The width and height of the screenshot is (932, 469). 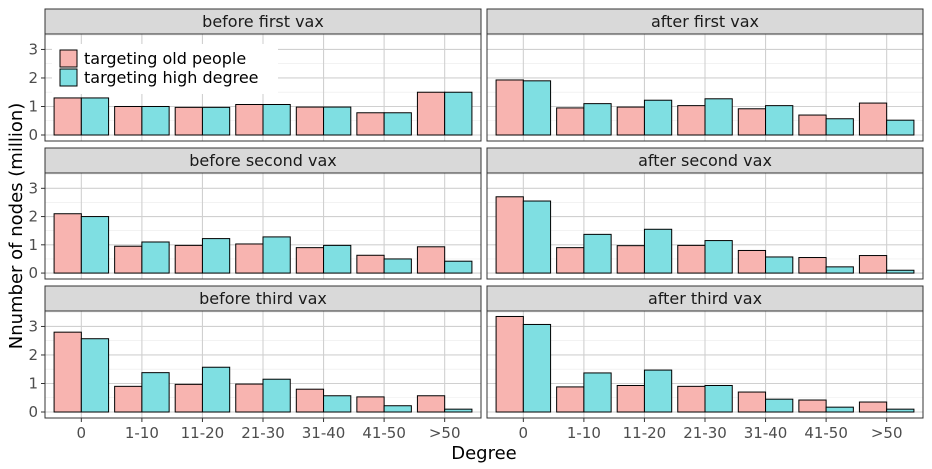 What do you see at coordinates (16, 226) in the screenshot?
I see `y-axis-title: Nnumber of nodes (million)` at bounding box center [16, 226].